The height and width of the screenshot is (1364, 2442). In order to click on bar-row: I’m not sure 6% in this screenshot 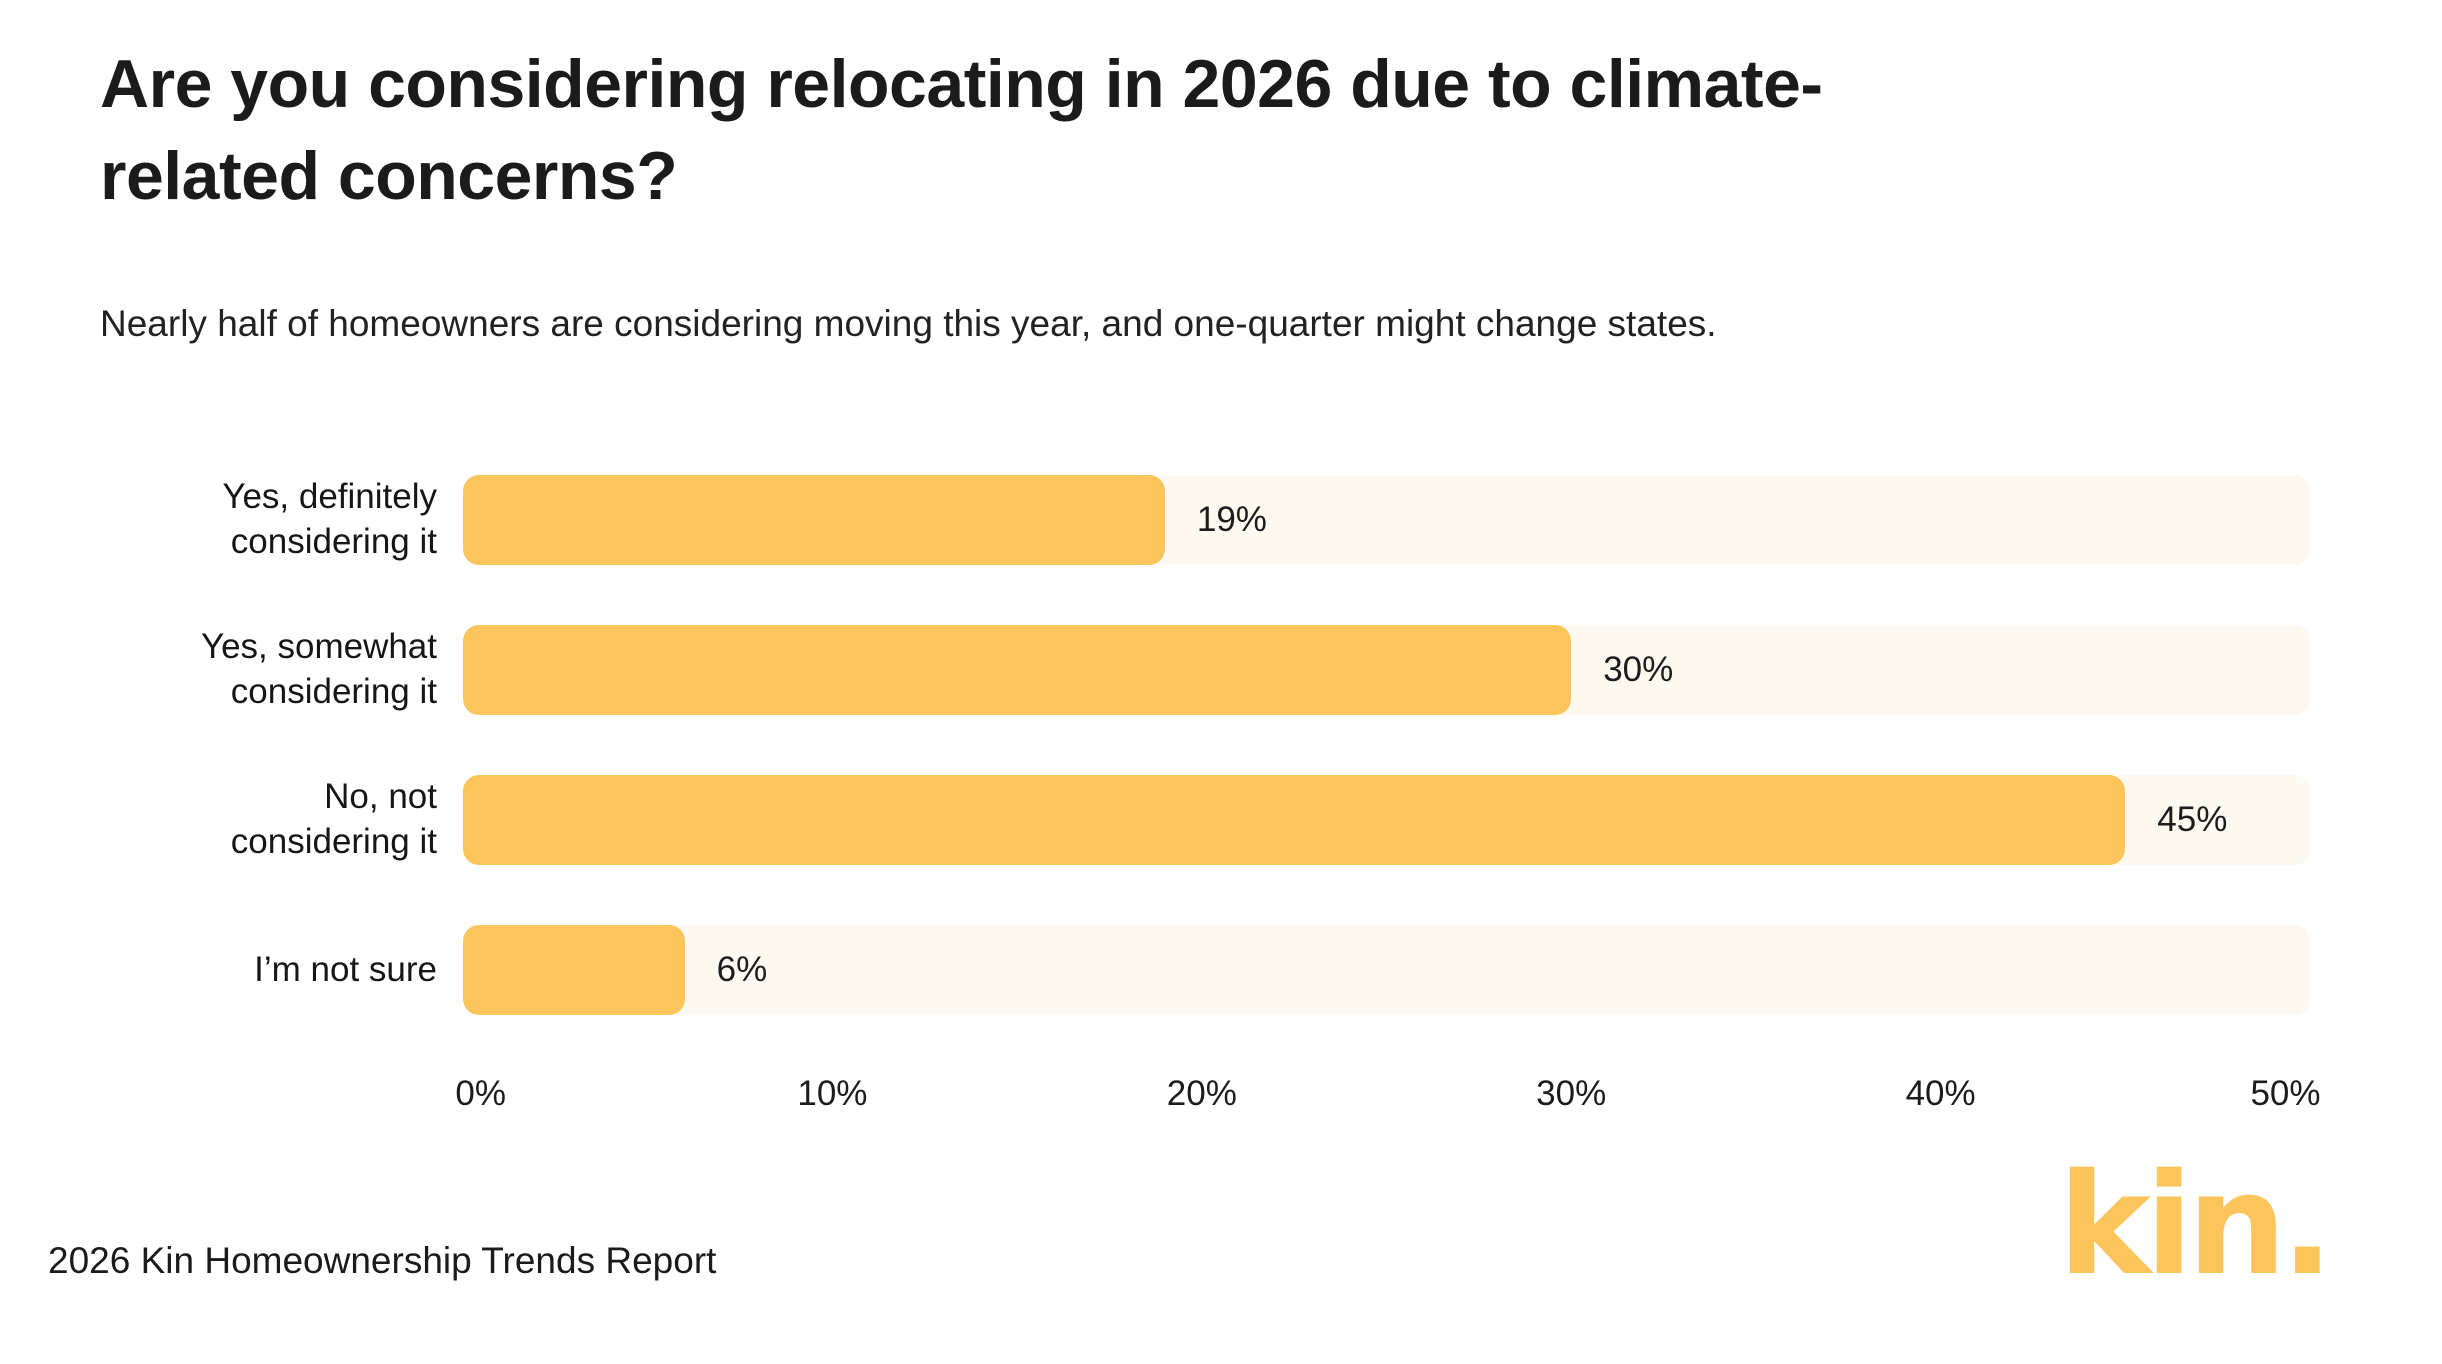, I will do `click(1221, 970)`.